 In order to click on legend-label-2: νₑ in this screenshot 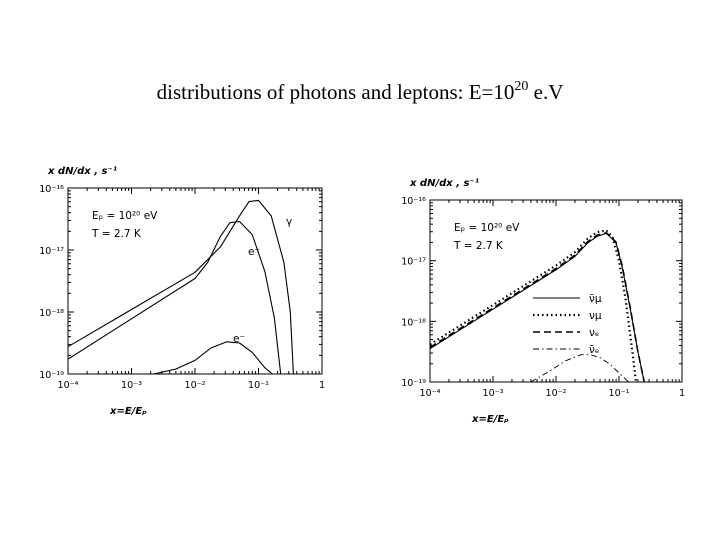, I will do `click(594, 333)`.